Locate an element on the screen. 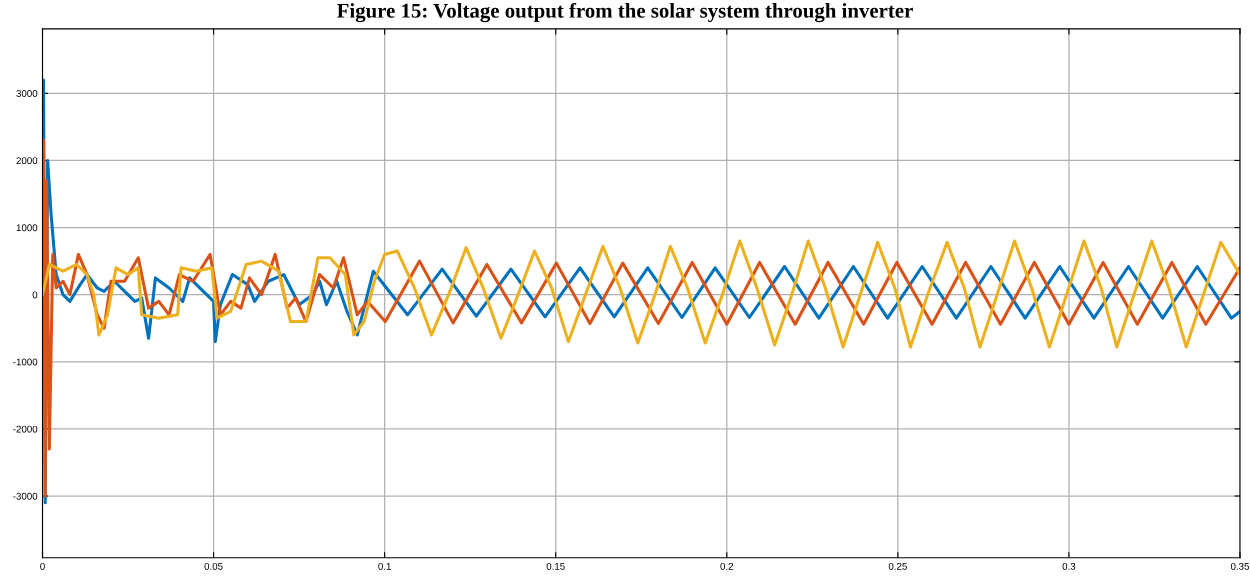  y-tick-label: 1000 is located at coordinates (27, 228).